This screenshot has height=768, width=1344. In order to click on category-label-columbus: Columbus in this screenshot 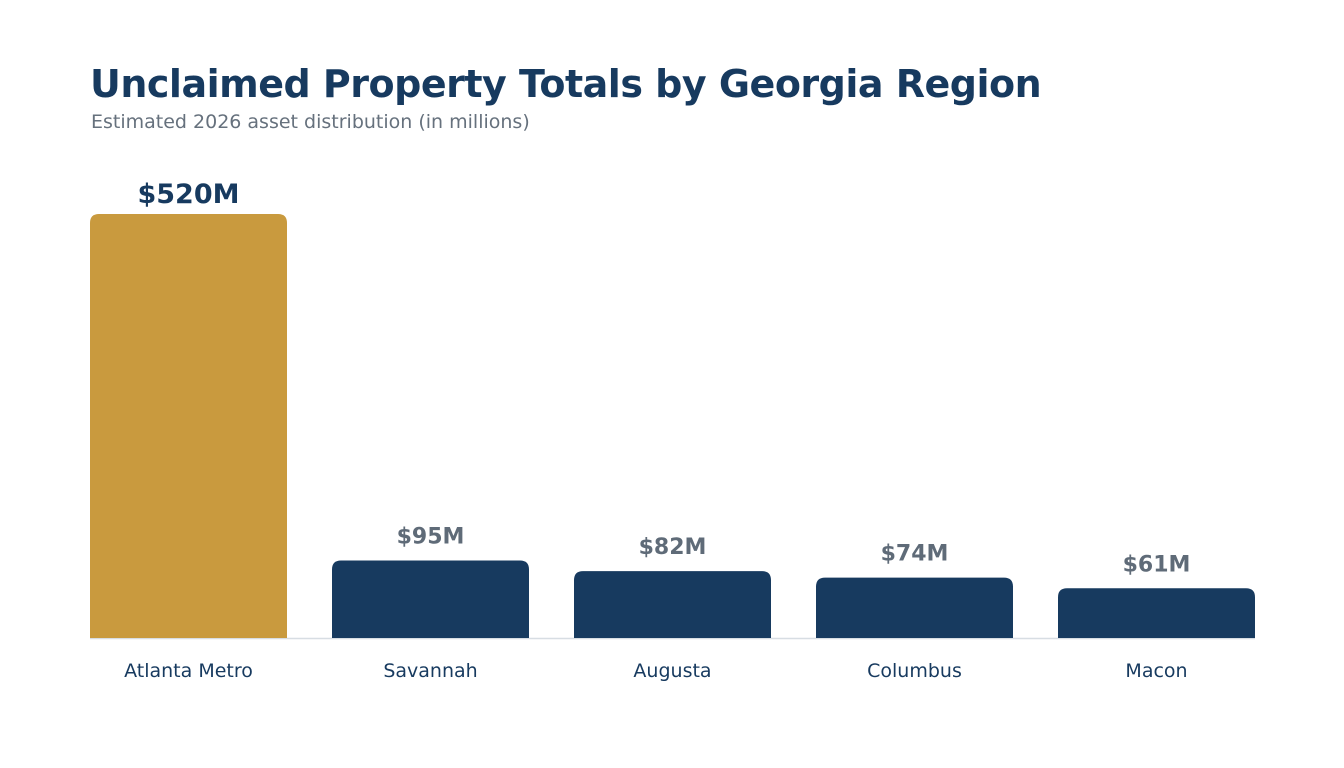, I will do `click(914, 671)`.